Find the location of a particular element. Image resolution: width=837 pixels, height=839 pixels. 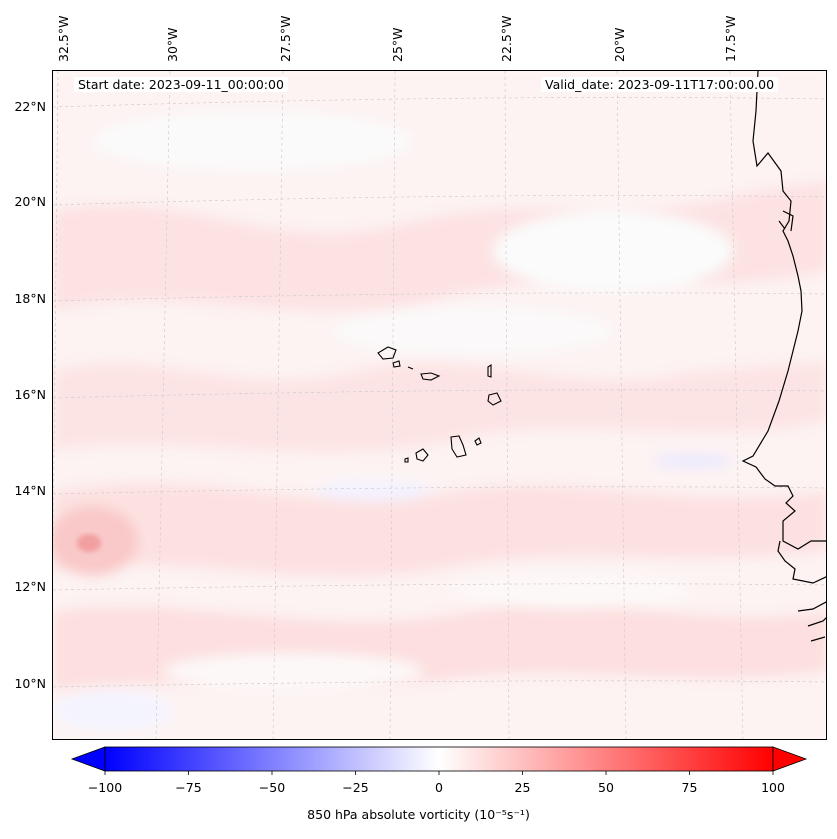

cape-verde-islands is located at coordinates (439, 404).